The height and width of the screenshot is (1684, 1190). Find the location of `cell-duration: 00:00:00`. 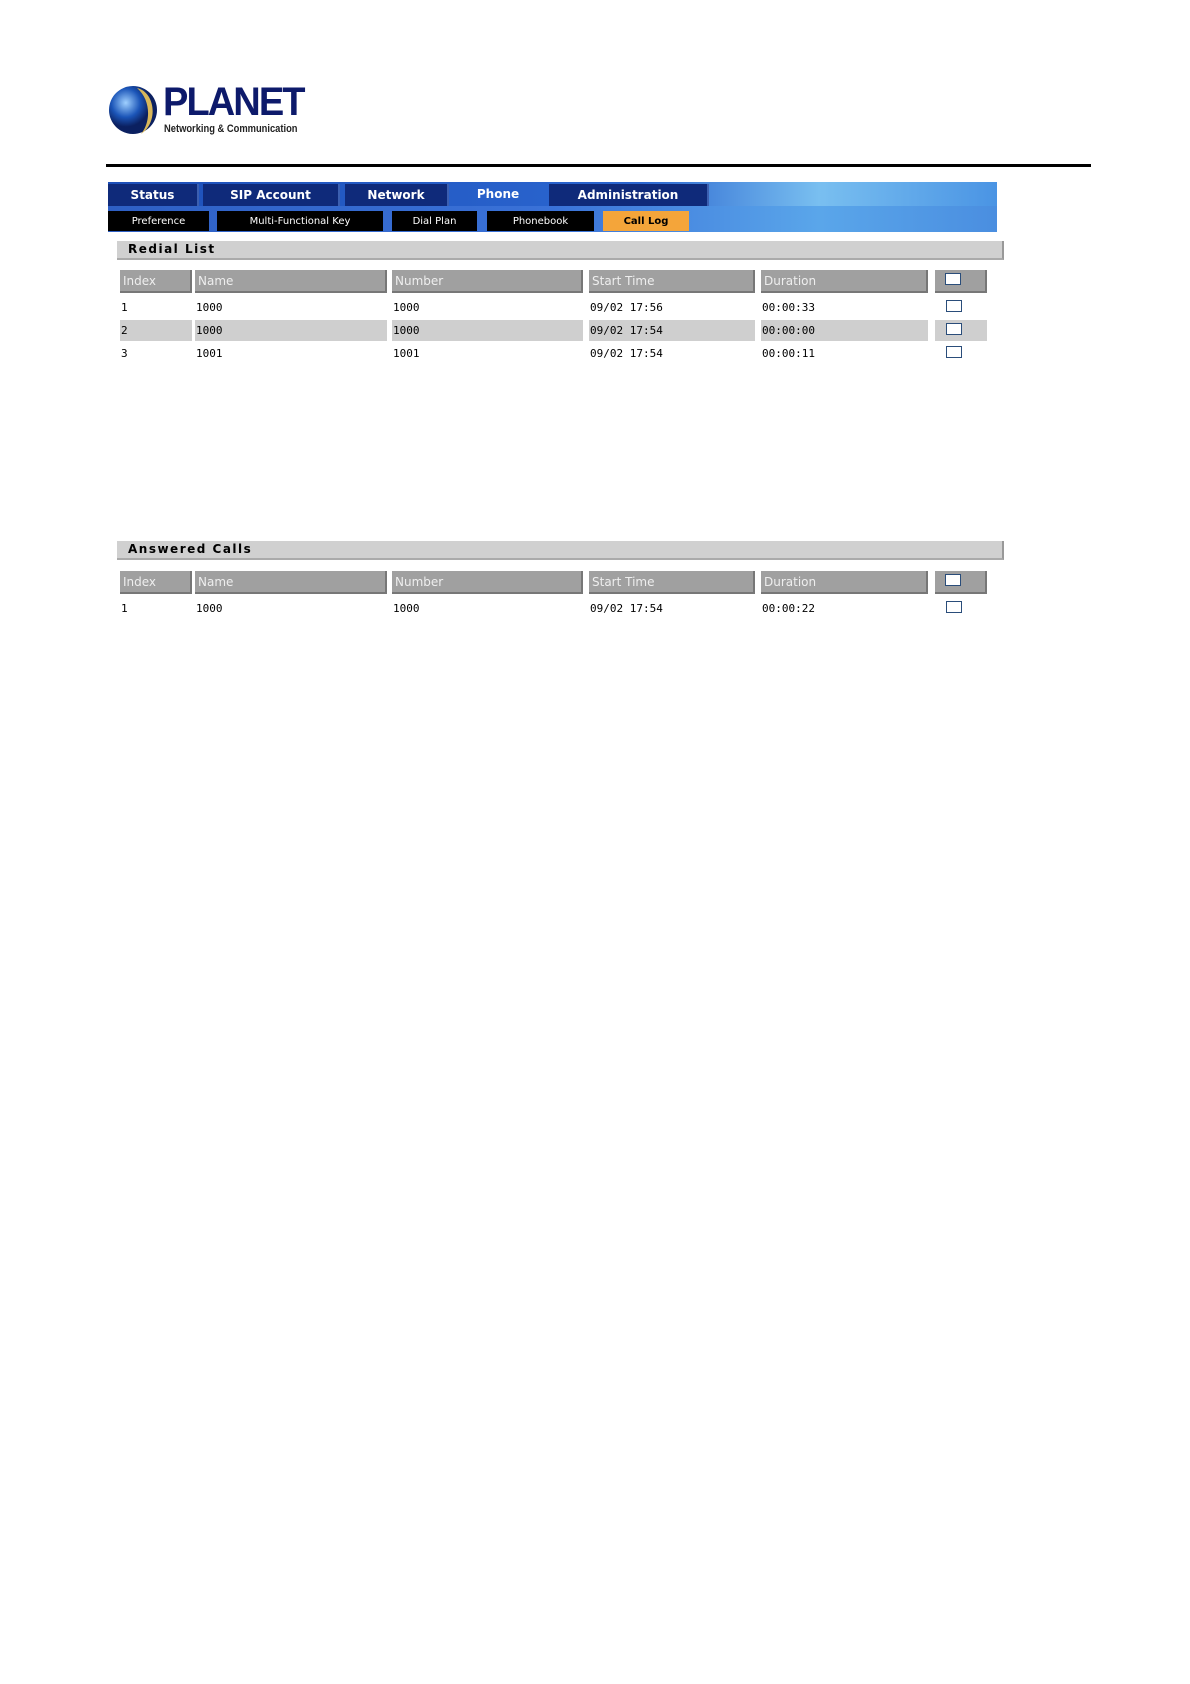

cell-duration: 00:00:00 is located at coordinates (844, 330).